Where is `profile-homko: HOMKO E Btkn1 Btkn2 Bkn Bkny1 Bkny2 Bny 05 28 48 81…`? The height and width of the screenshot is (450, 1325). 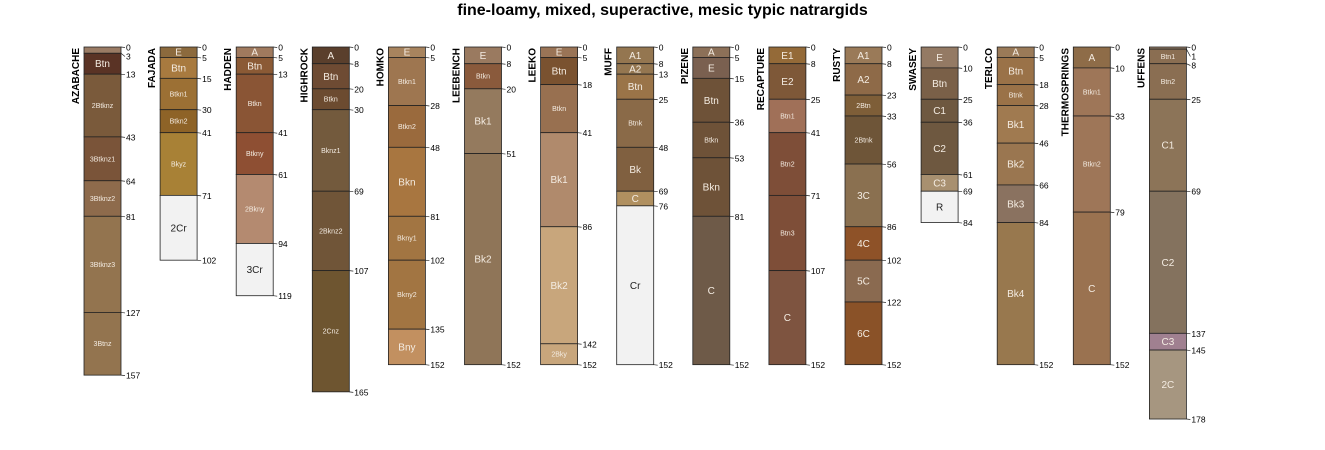 profile-homko: HOMKO E Btkn1 Btkn2 Bkn Bkny1 Bkny2 Bny 05 28 48 81… is located at coordinates (409, 207).